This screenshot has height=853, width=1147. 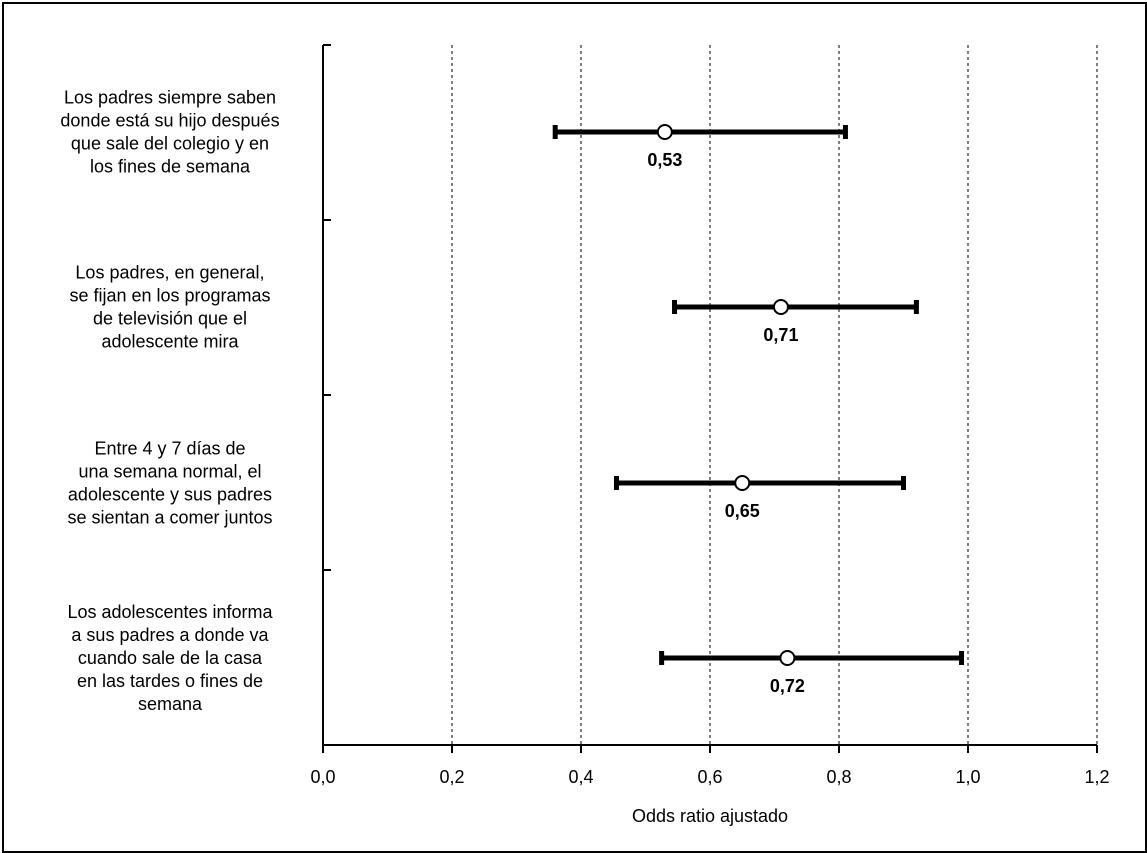 What do you see at coordinates (170, 635) in the screenshot?
I see `category-label-line: a sus padres a donde va` at bounding box center [170, 635].